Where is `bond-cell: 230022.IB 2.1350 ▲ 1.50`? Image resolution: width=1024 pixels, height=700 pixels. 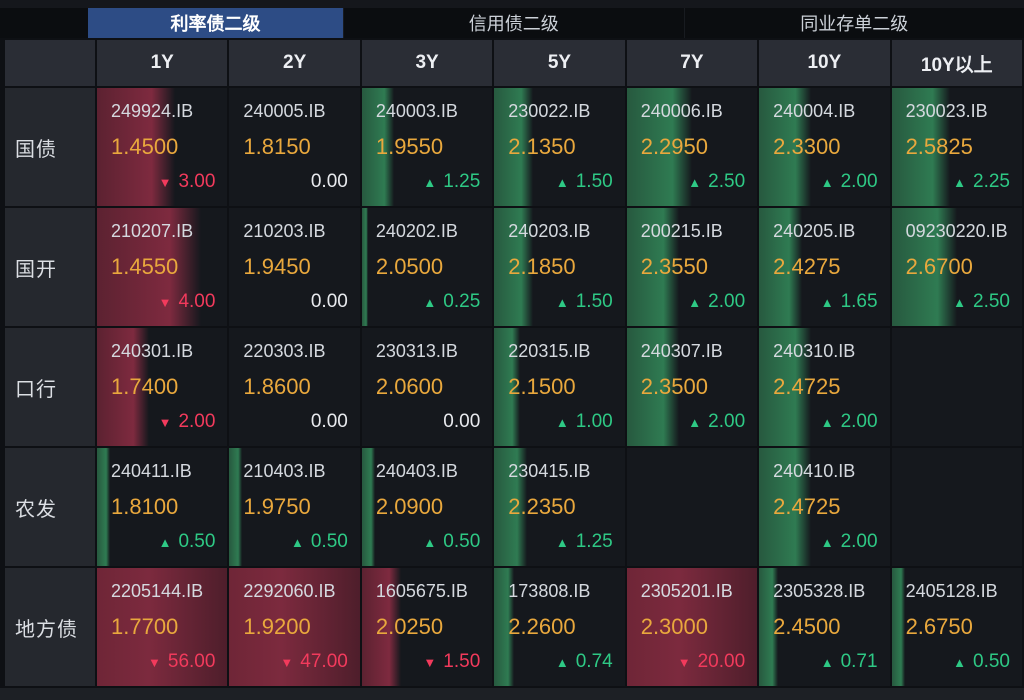 bond-cell: 230022.IB 2.1350 ▲ 1.50 is located at coordinates (559, 147).